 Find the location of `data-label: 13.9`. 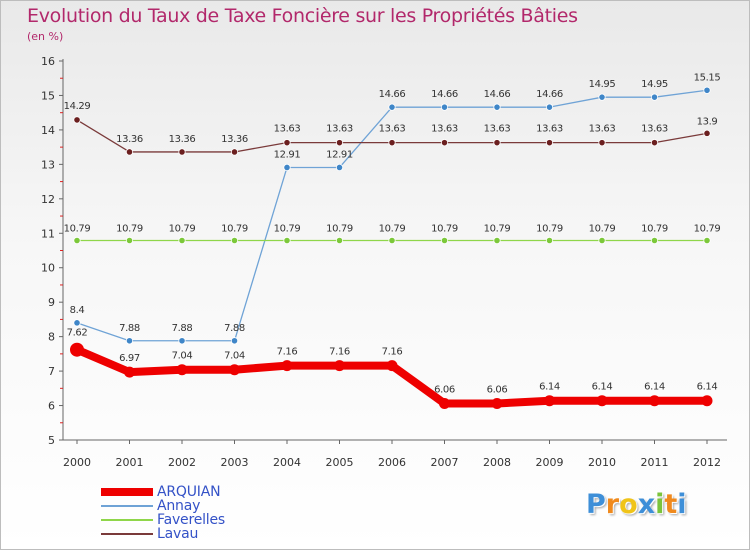

data-label: 13.9 is located at coordinates (707, 121).